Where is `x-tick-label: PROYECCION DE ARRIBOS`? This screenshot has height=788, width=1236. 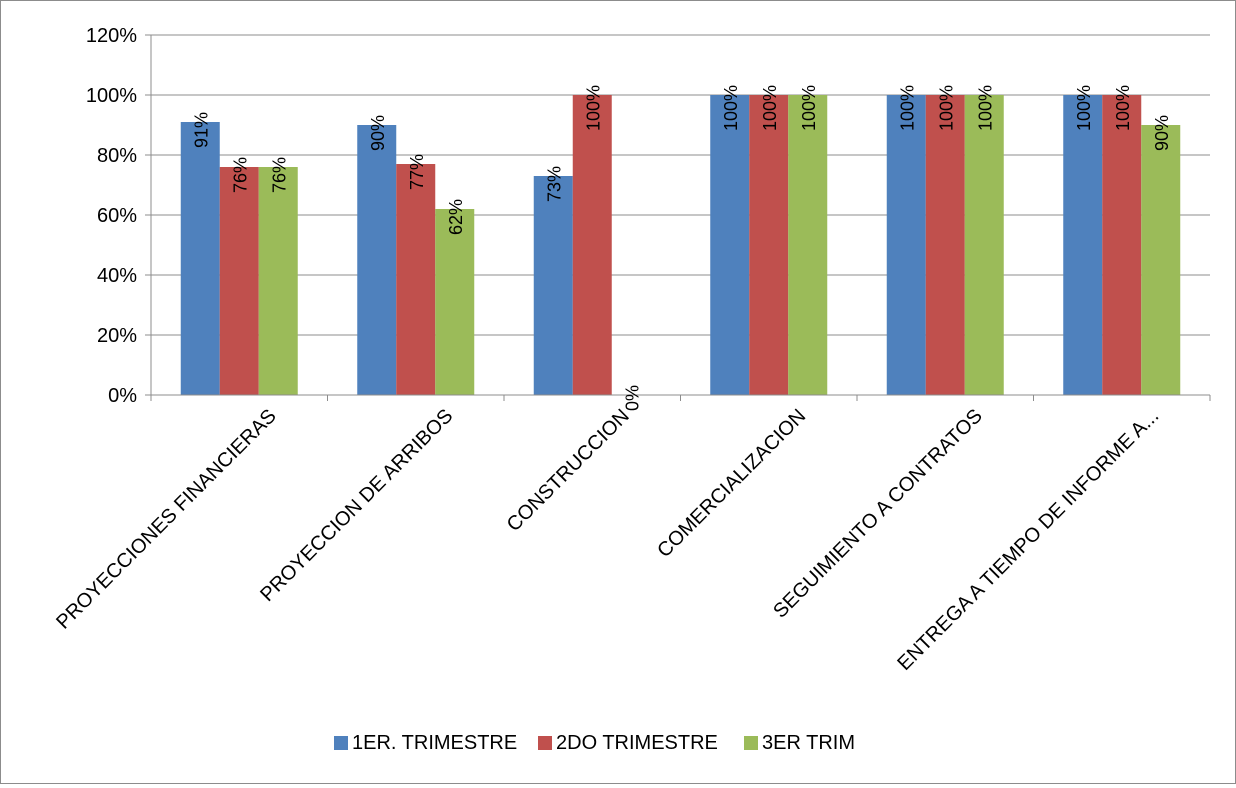
x-tick-label: PROYECCION DE ARRIBOS is located at coordinates (356, 505).